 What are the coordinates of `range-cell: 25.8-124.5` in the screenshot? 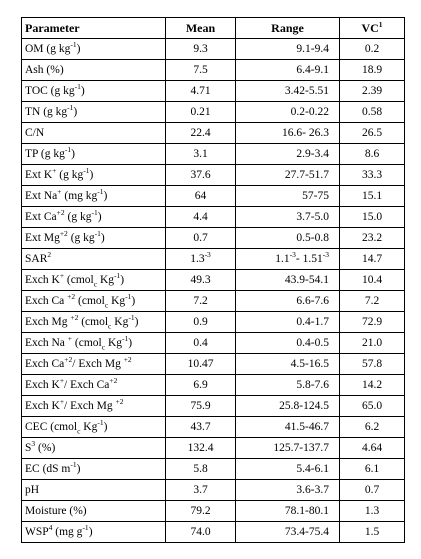 It's located at (287, 406).